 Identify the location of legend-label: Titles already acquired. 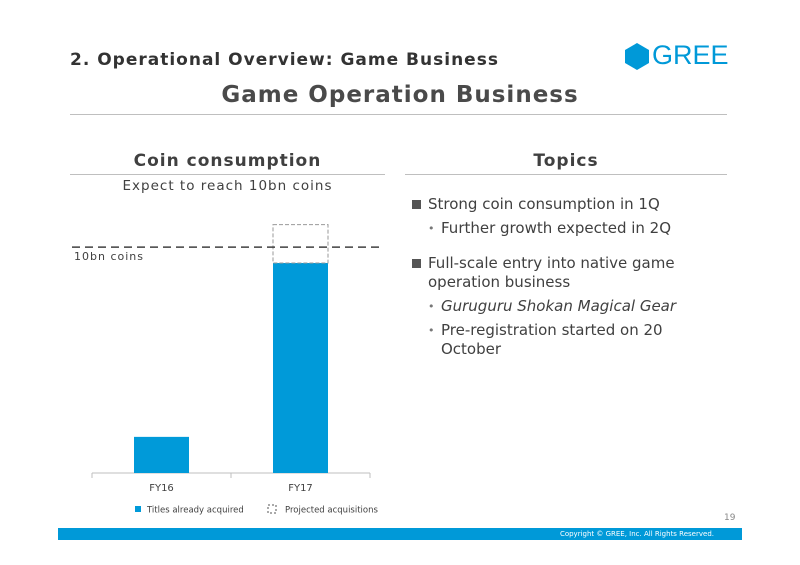
(195, 511).